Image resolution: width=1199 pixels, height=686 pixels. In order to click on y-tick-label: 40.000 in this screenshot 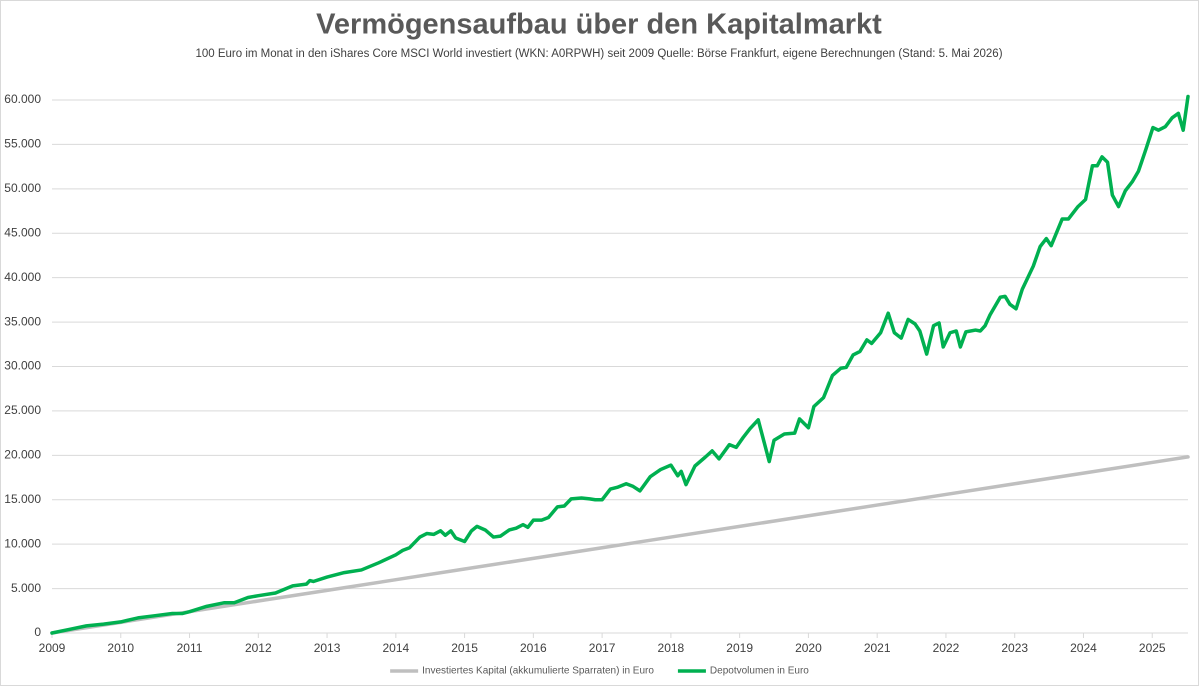, I will do `click(22, 277)`.